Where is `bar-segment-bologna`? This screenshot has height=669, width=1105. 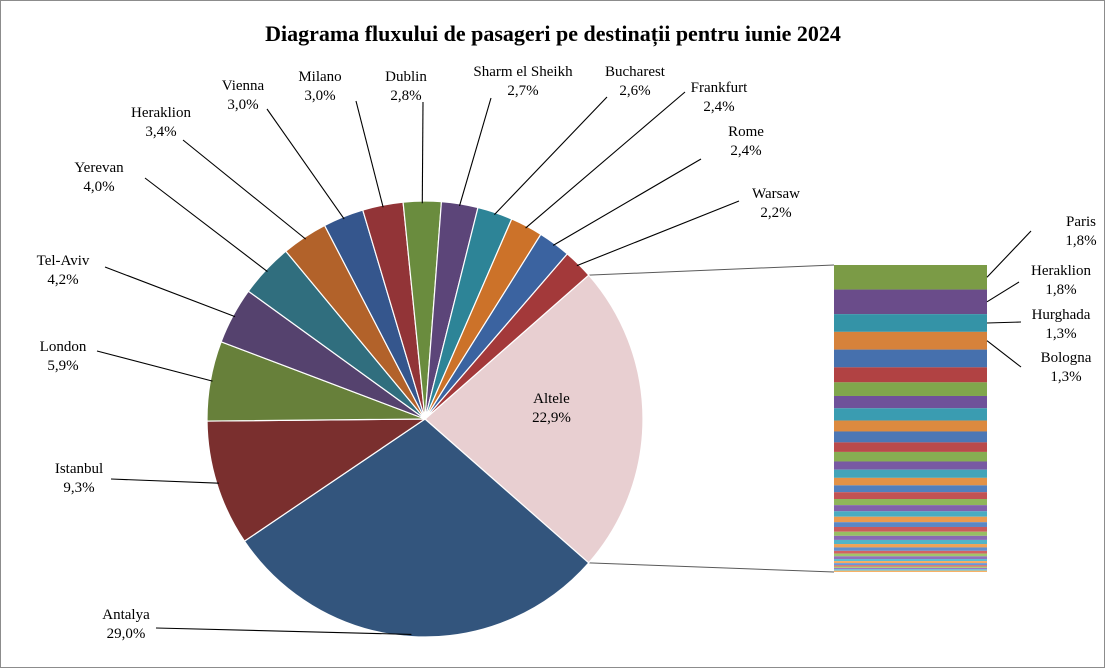
bar-segment-bologna is located at coordinates (910, 340).